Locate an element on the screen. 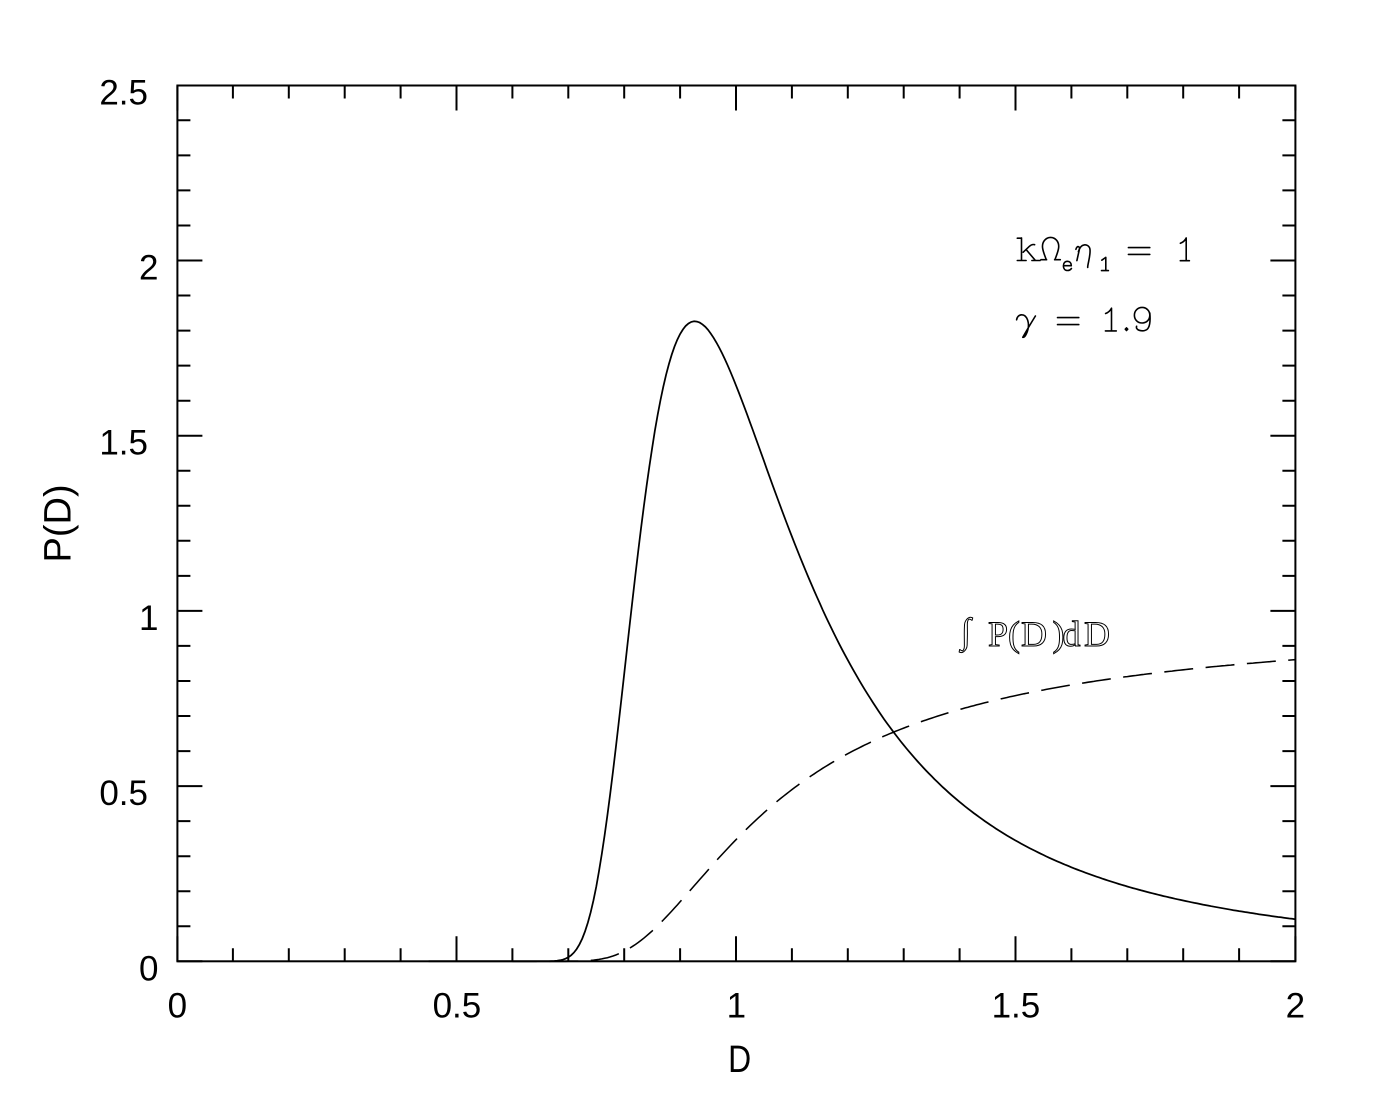  svg-text: P(D) is located at coordinates (59, 523).